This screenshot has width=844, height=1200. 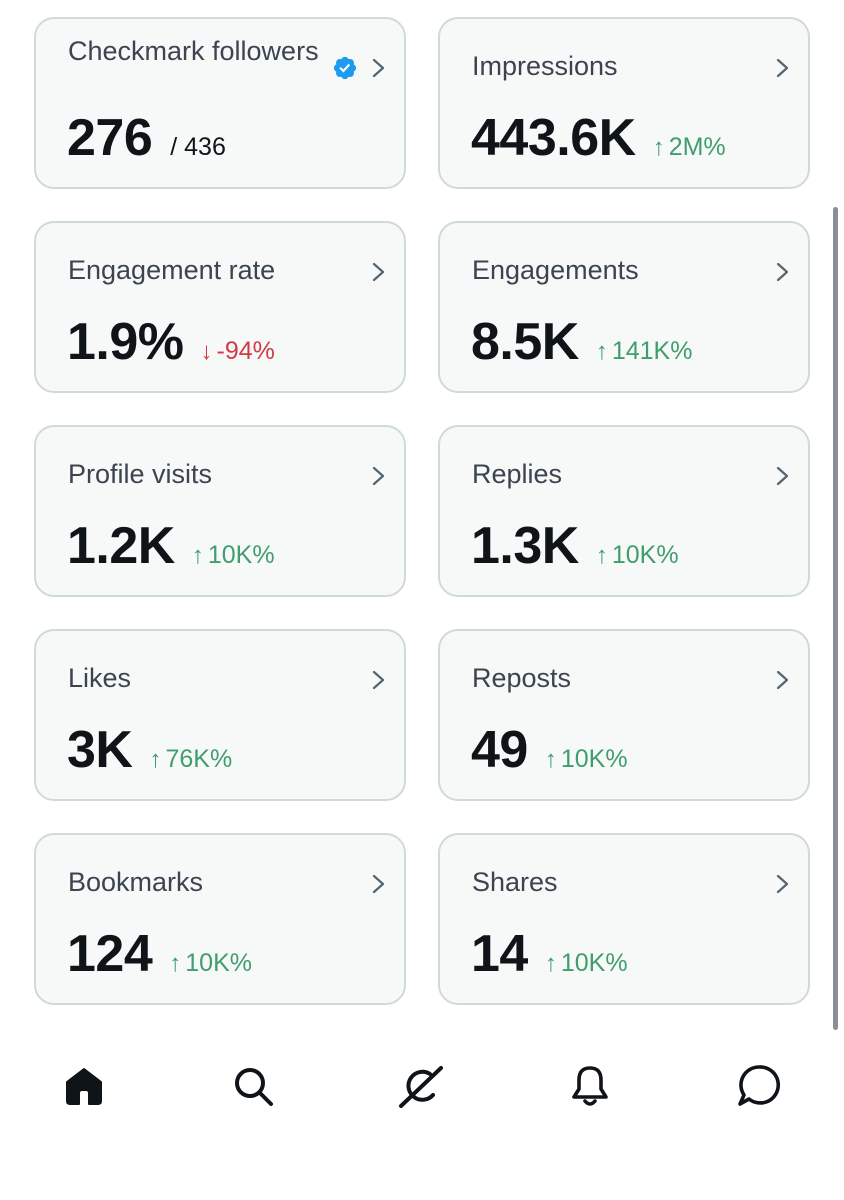 What do you see at coordinates (581, 342) in the screenshot?
I see `value-row: 8.5K ↑ 141K%` at bounding box center [581, 342].